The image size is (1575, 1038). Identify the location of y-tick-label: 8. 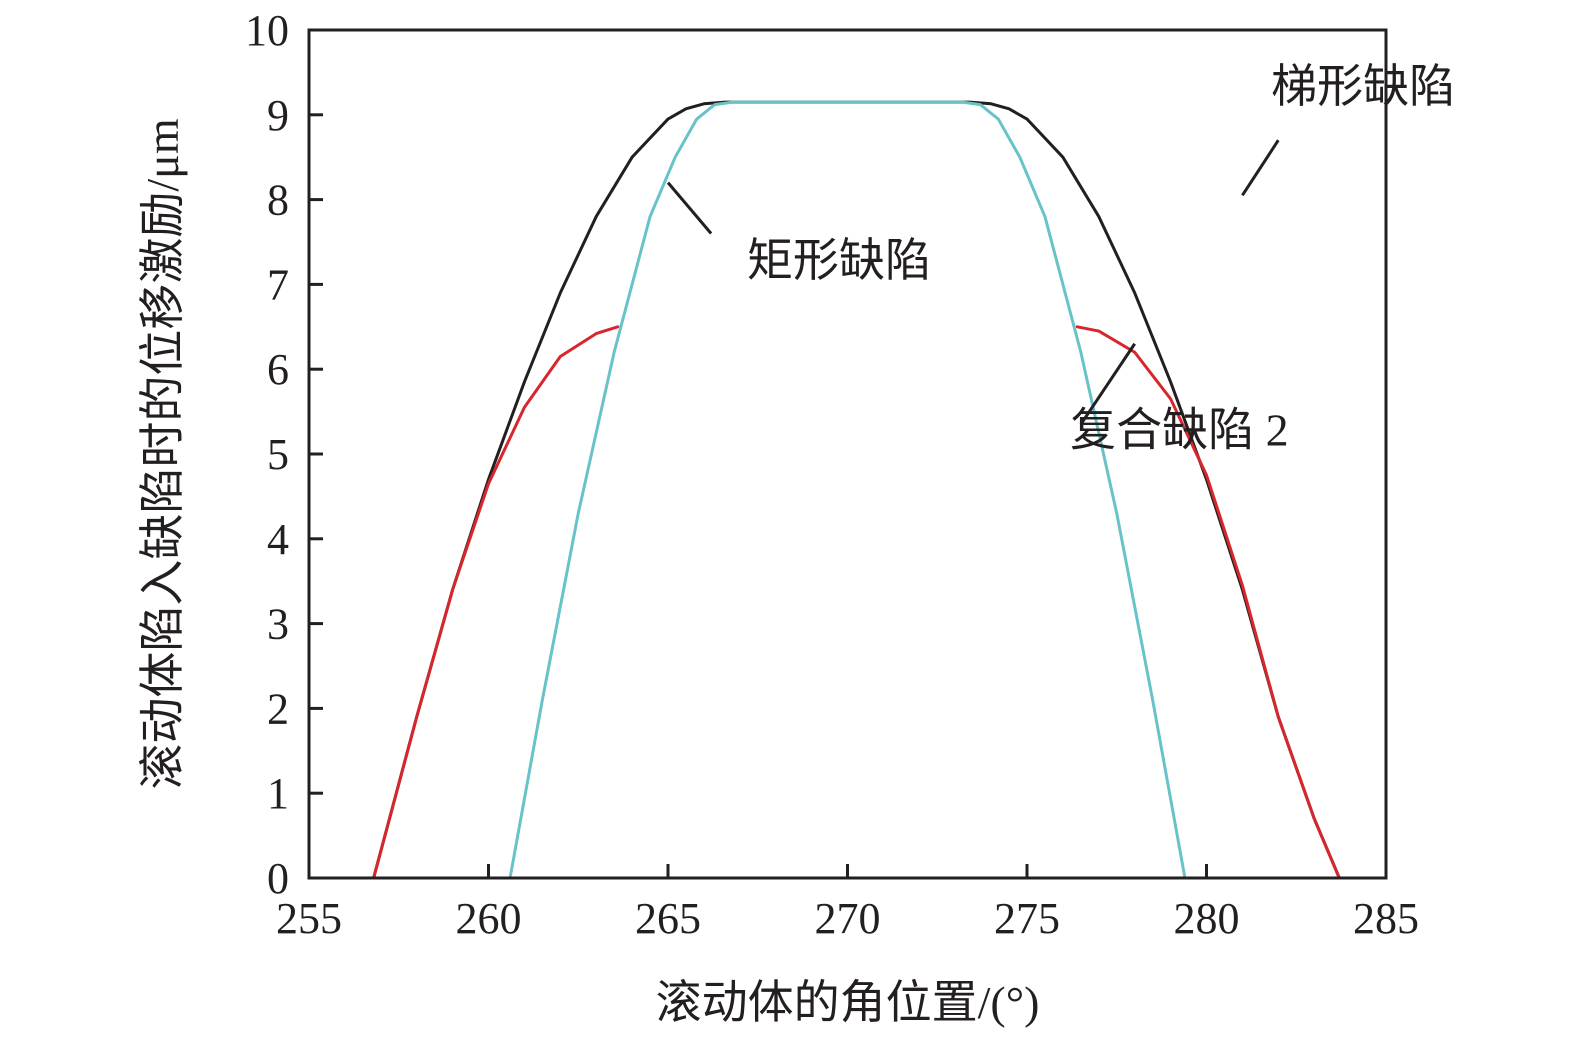
(278, 200).